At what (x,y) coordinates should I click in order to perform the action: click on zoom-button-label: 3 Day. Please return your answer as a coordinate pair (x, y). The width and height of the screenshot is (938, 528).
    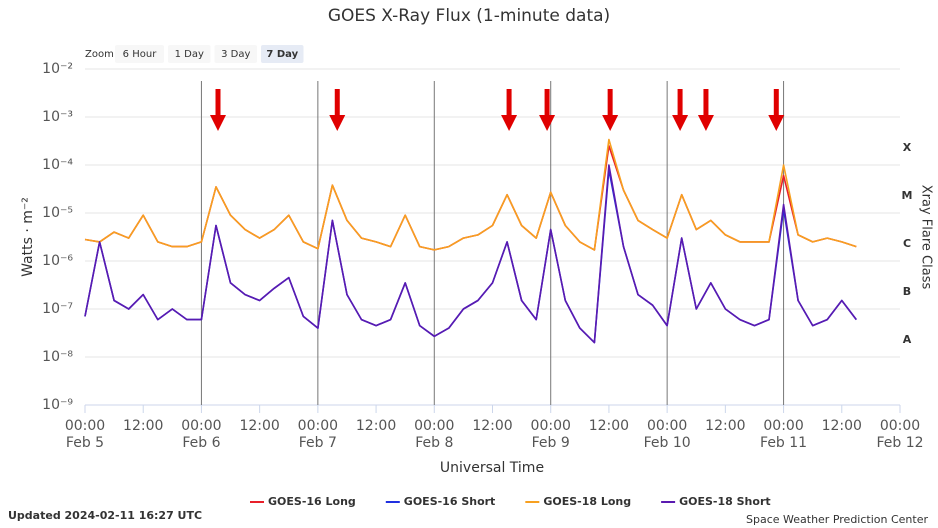
    Looking at the image, I should click on (235, 54).